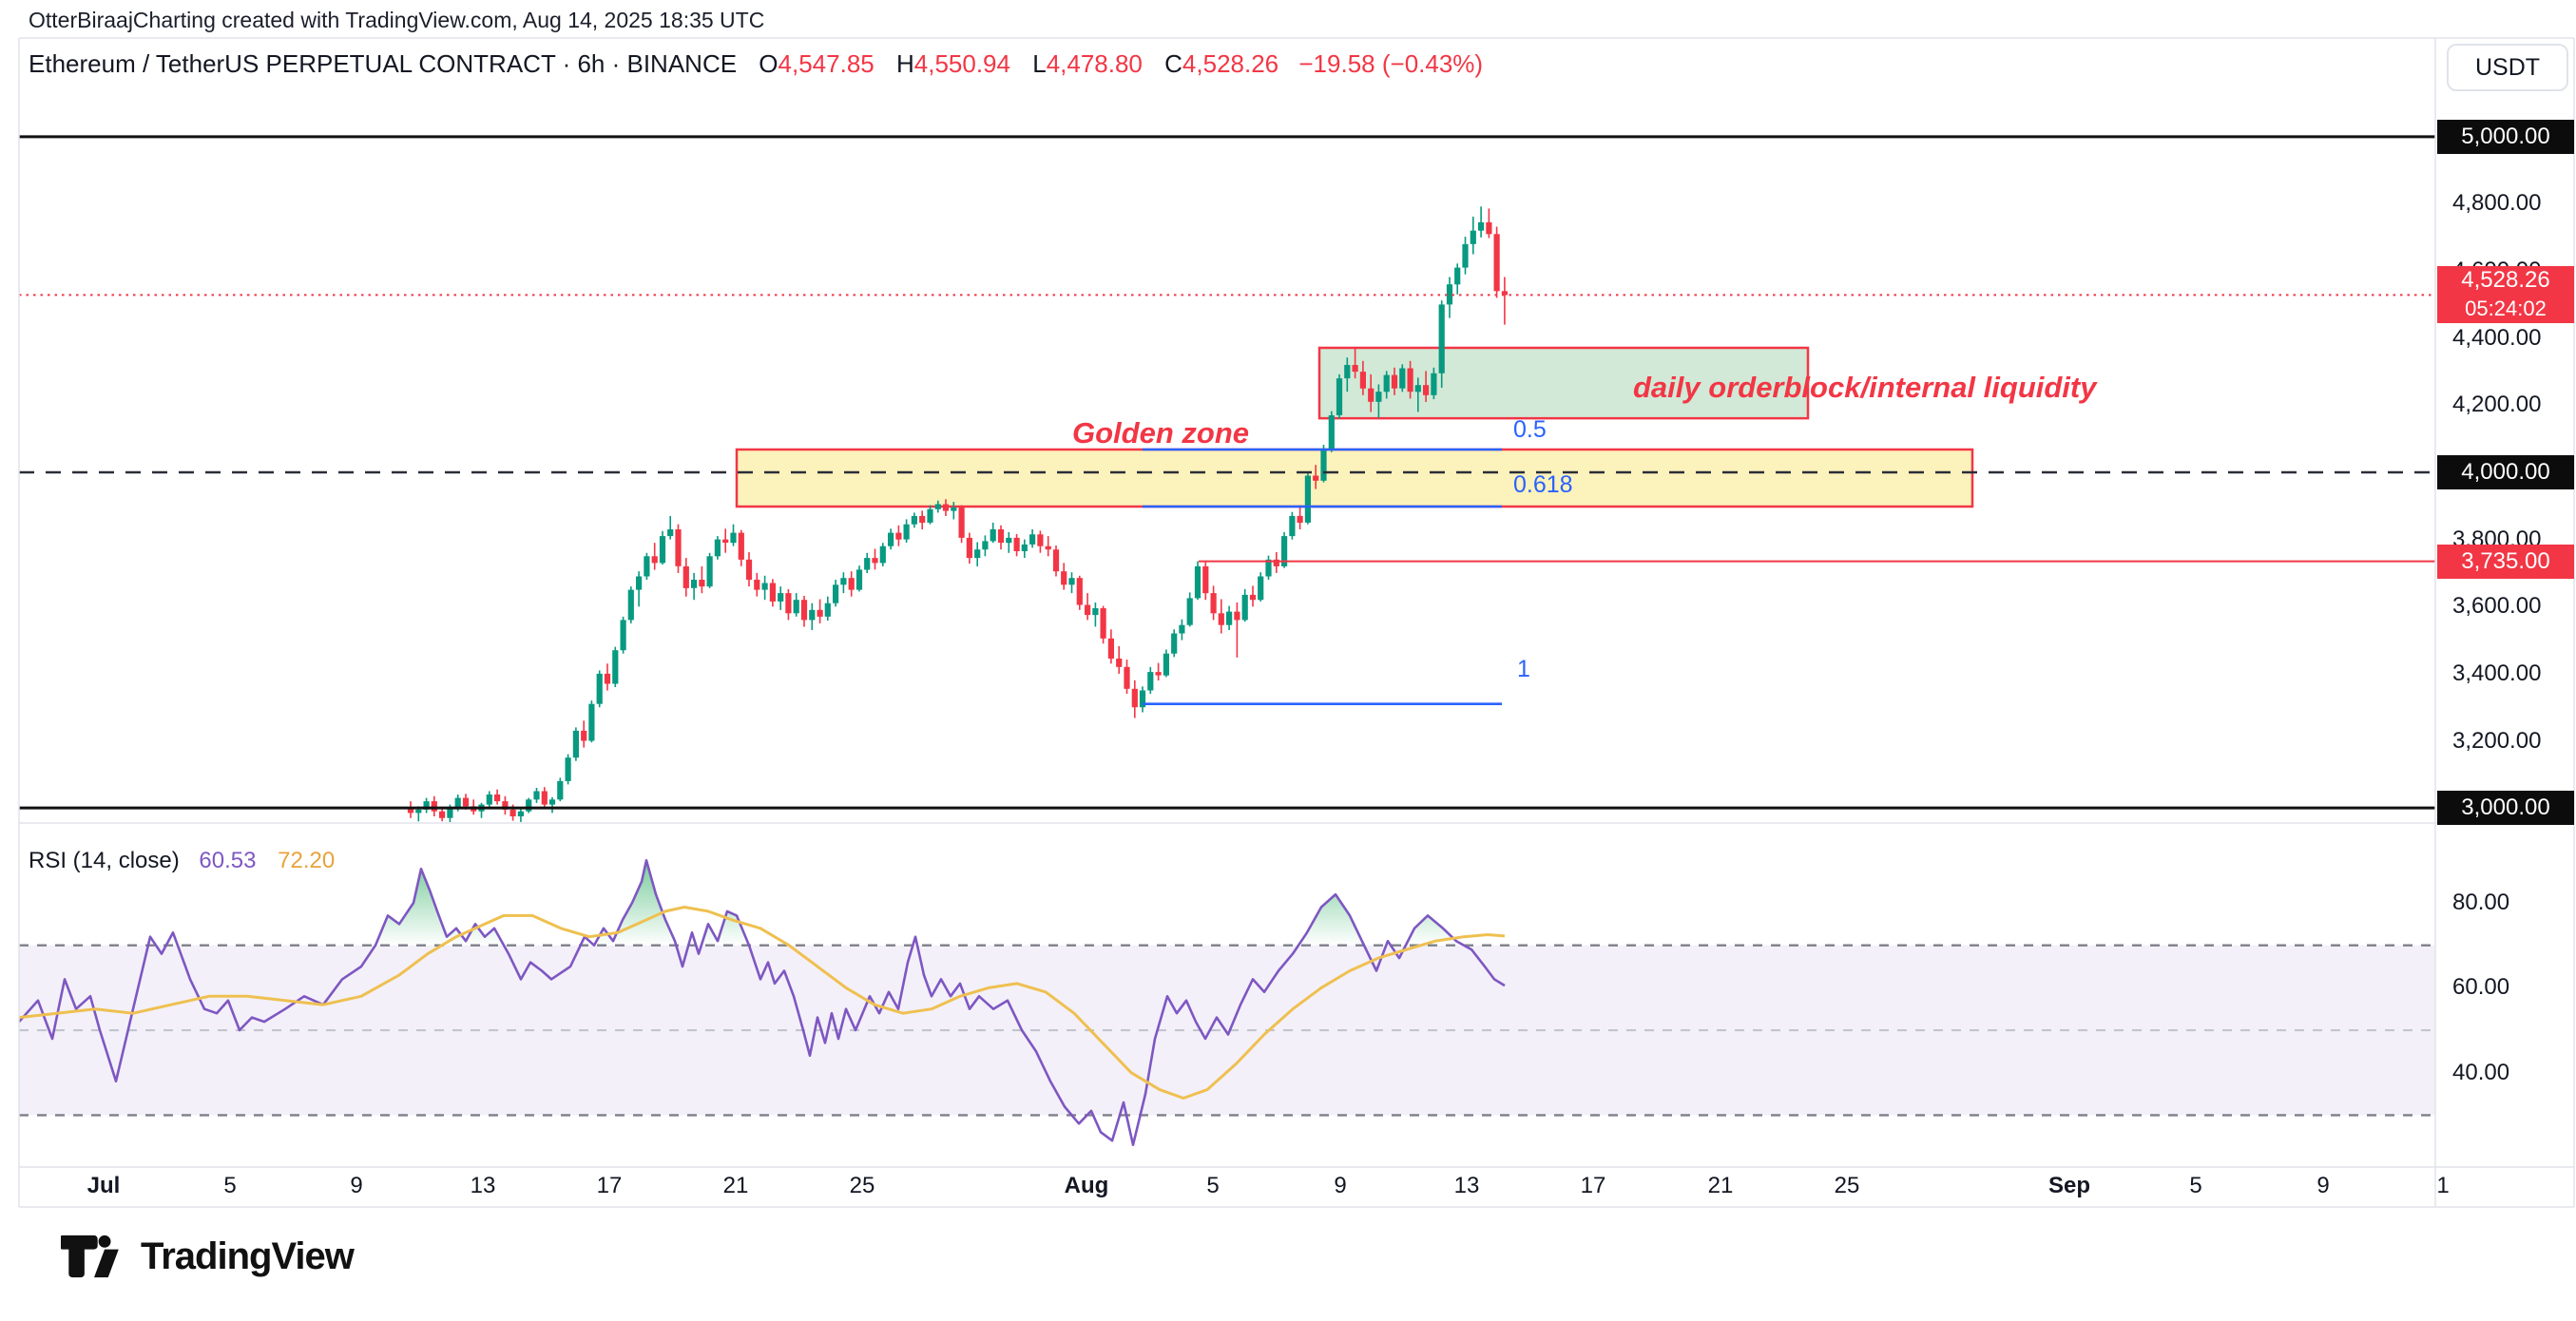  What do you see at coordinates (769, 64) in the screenshot?
I see `open-label: O` at bounding box center [769, 64].